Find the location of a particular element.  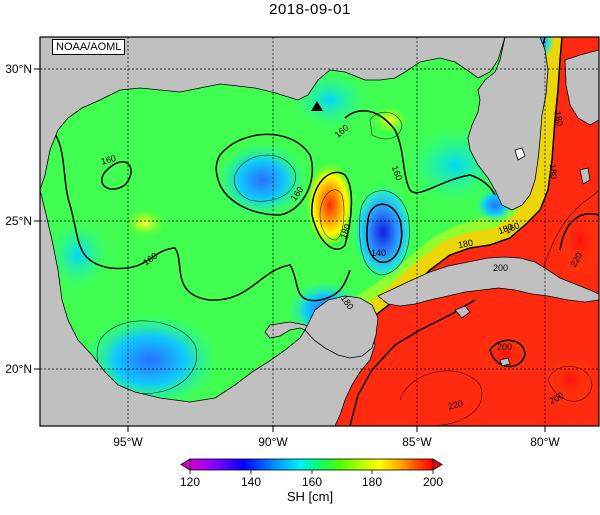

contour-200-south is located at coordinates (412, 362).